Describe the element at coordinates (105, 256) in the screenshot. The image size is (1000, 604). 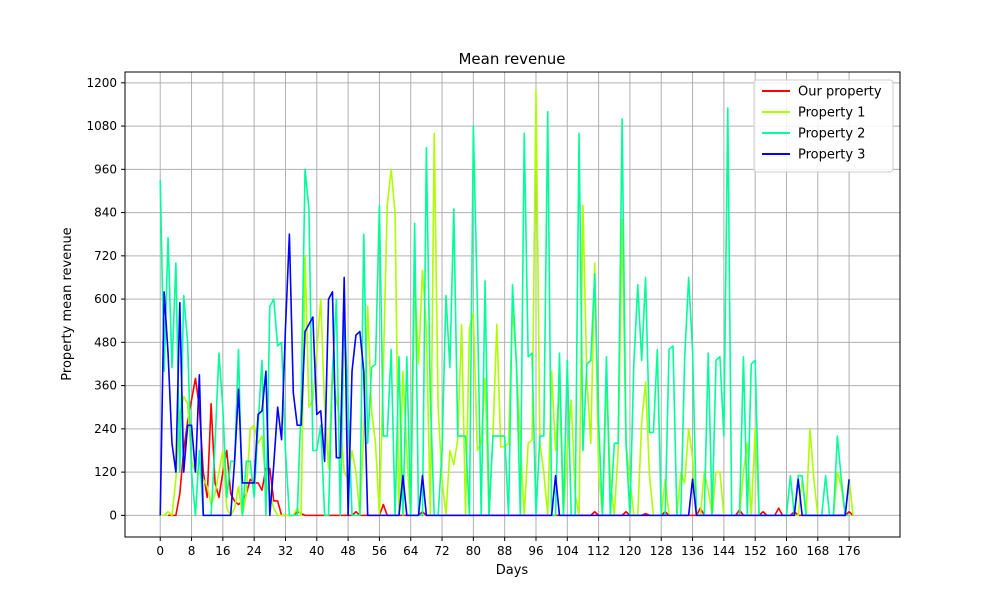
I see `y-tick-label: 720` at that location.